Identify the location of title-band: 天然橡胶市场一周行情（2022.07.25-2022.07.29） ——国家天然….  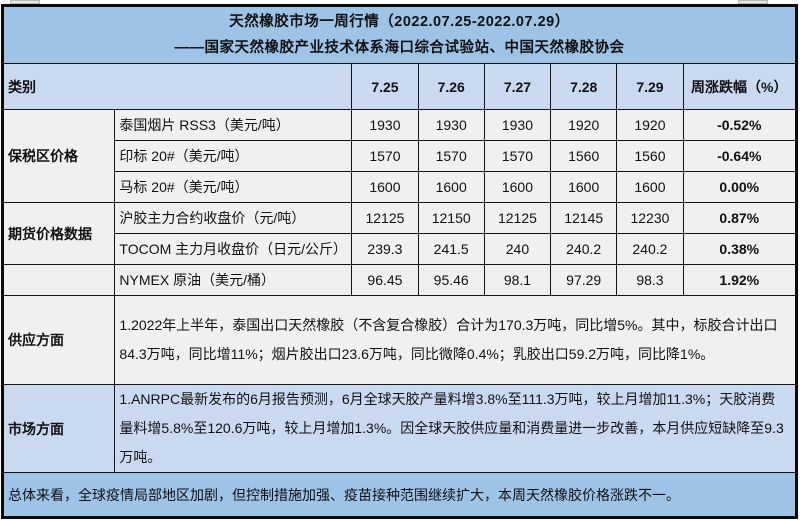
(399, 34).